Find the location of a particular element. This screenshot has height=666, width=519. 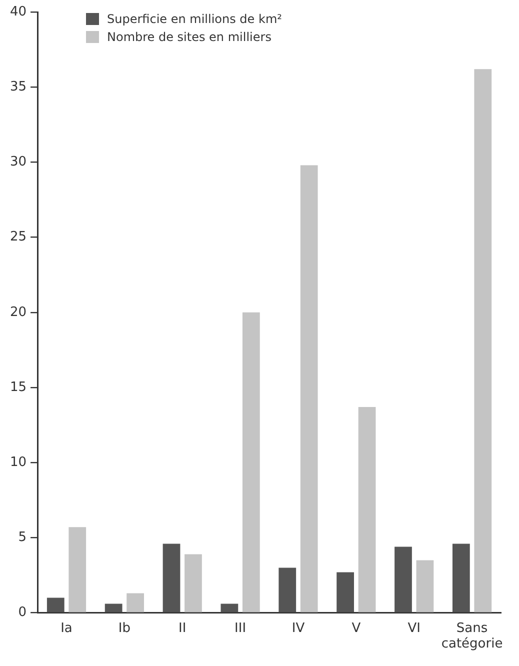

y-tick-label: 20 is located at coordinates (18, 312).